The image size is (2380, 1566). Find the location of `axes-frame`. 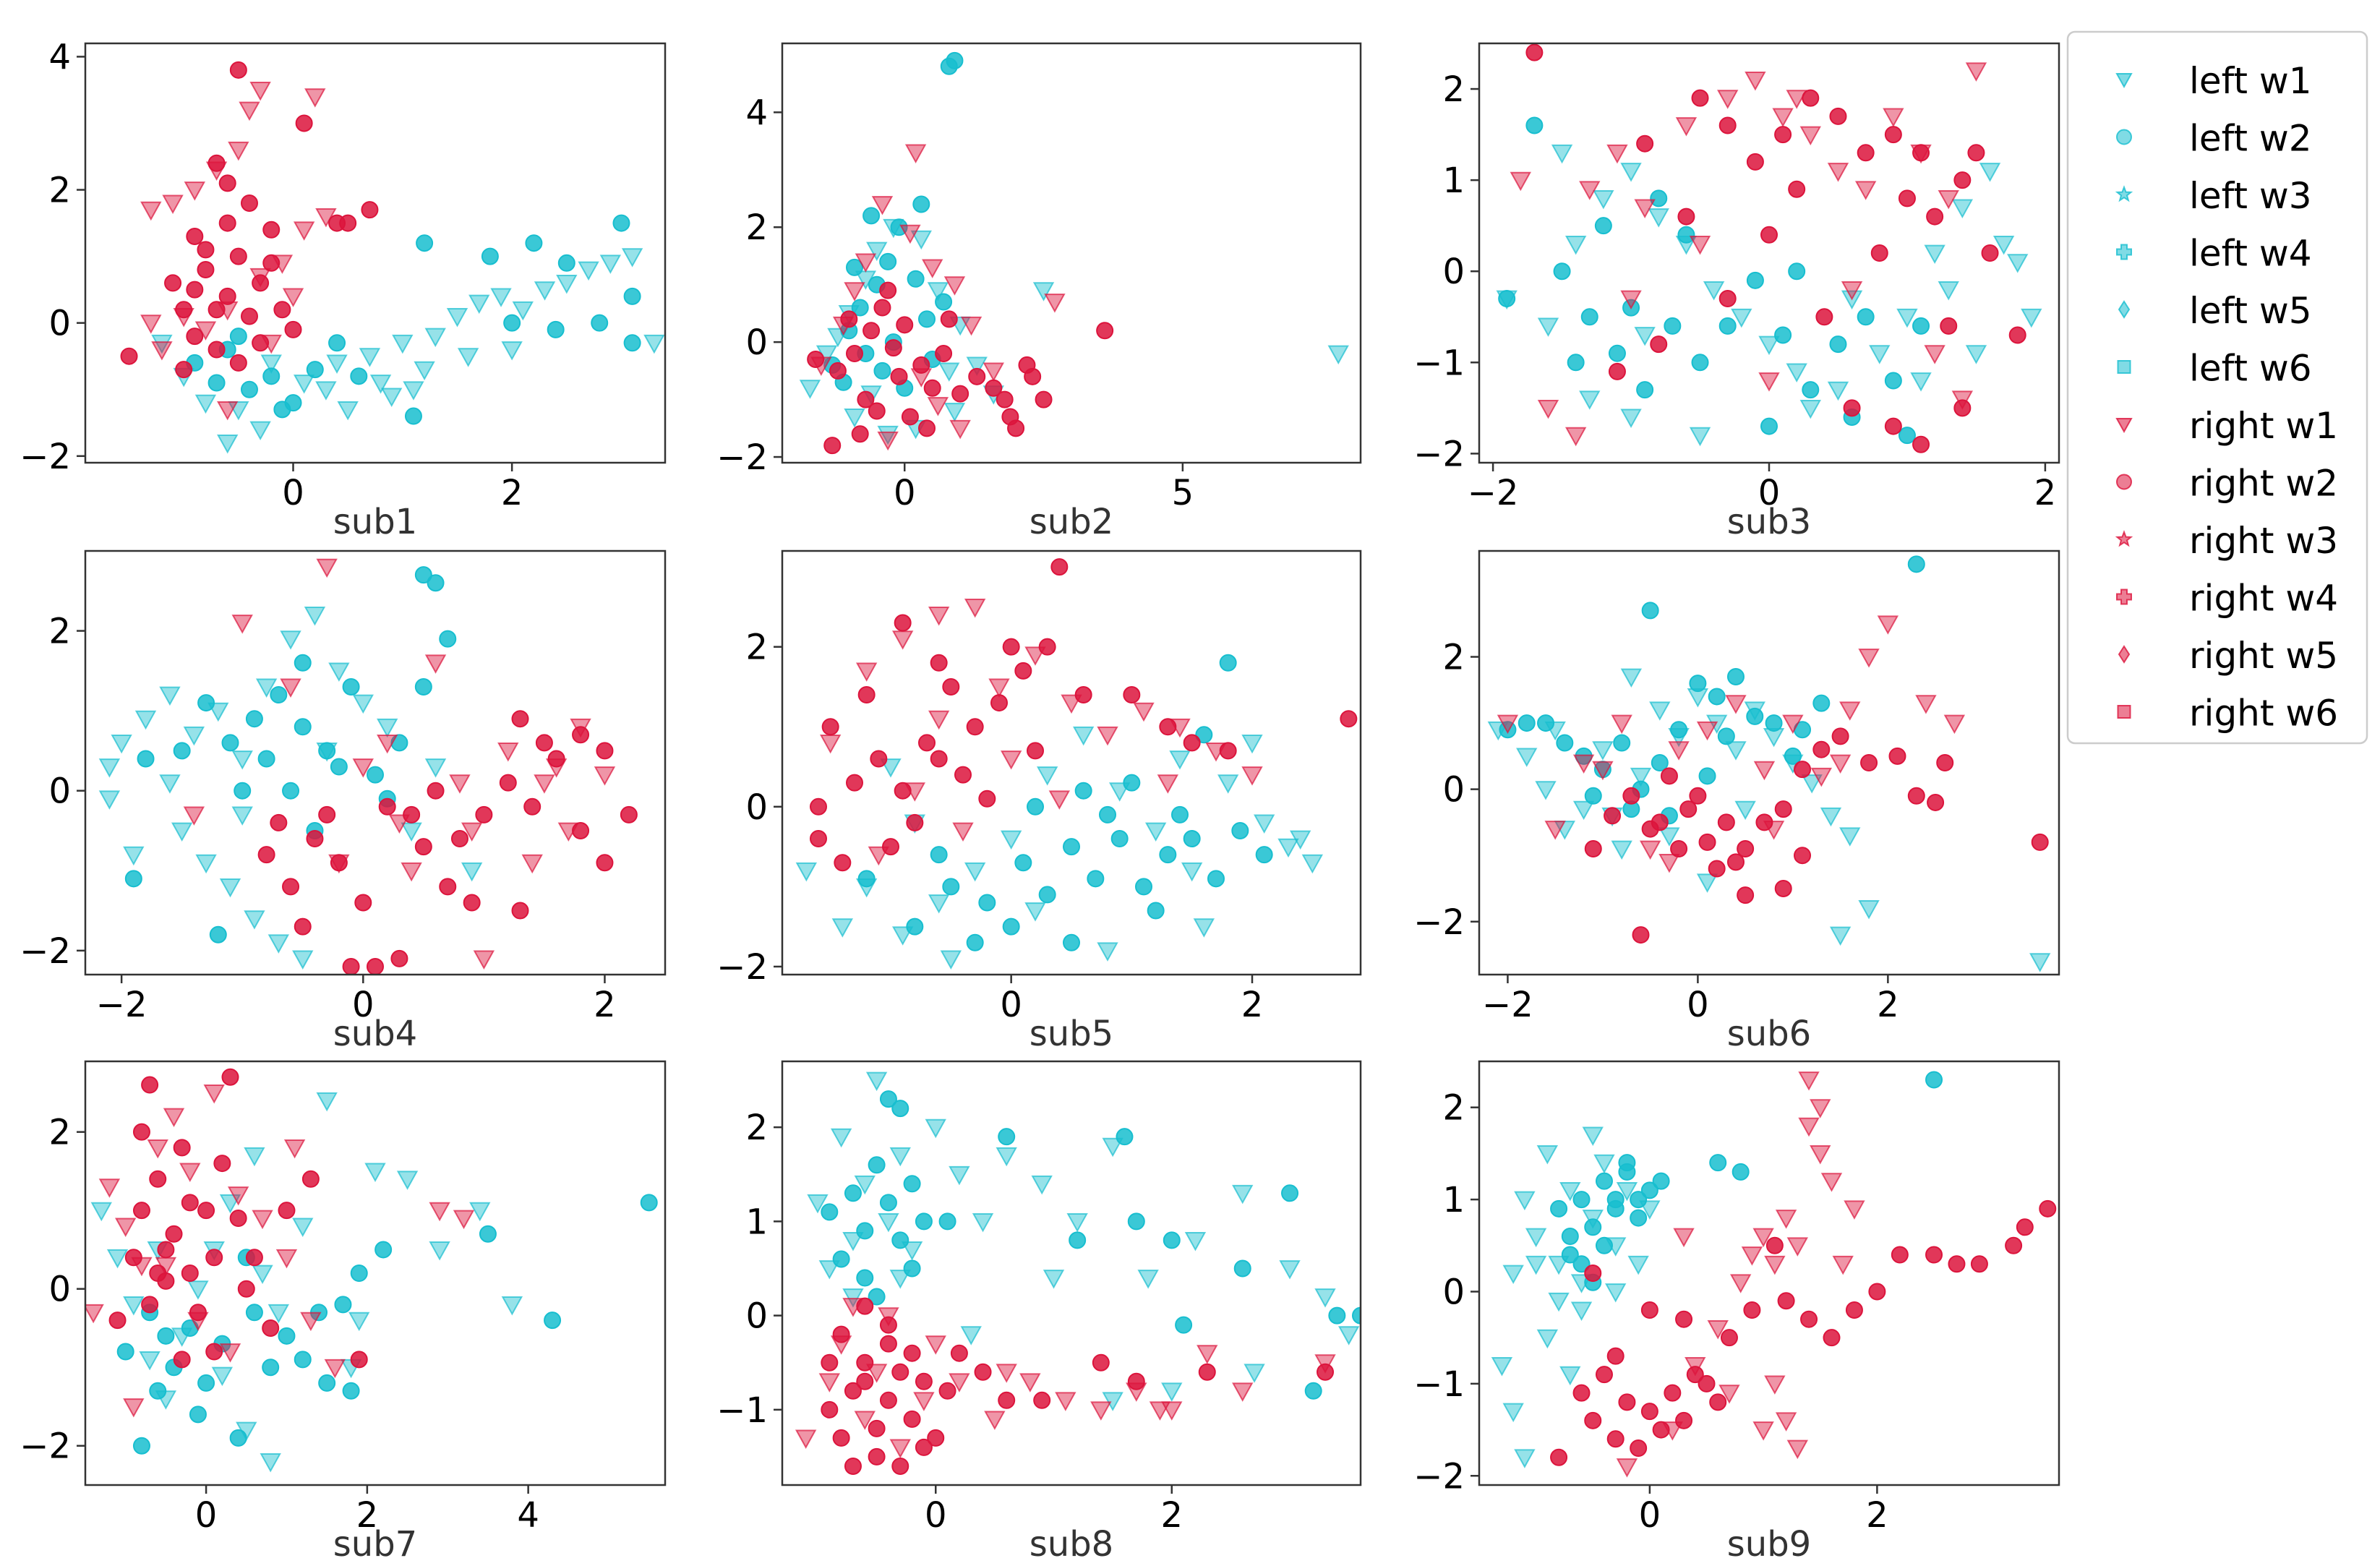

axes-frame is located at coordinates (1769, 762).